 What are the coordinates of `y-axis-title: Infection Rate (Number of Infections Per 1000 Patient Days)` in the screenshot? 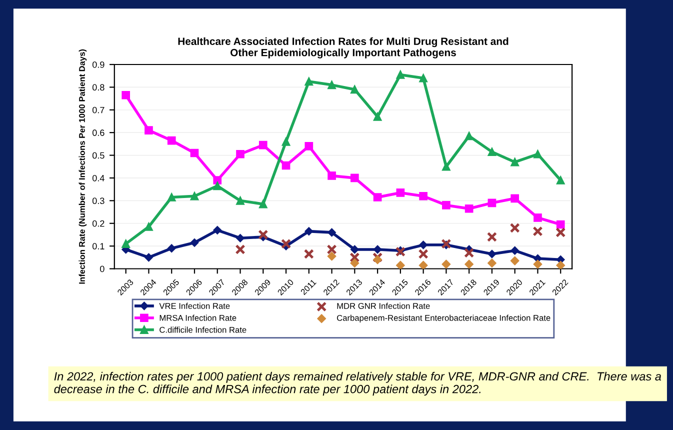 It's located at (82, 166).